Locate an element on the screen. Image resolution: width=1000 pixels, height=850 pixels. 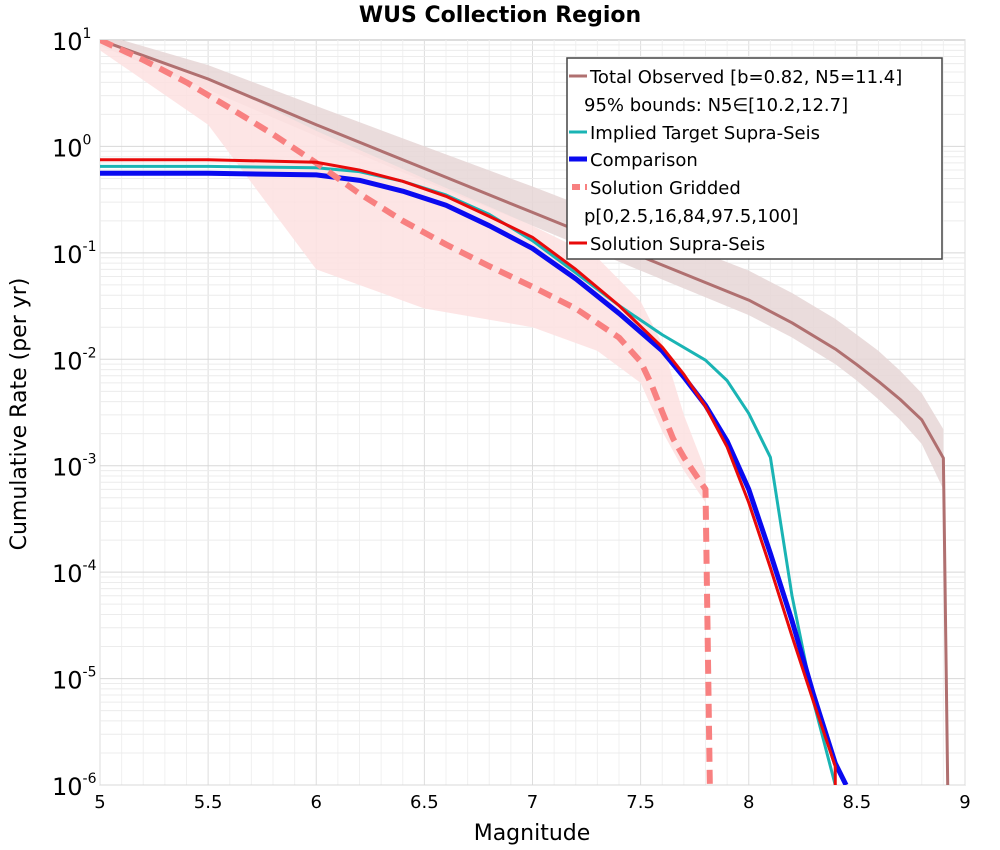
x-tick-label: 7.5 is located at coordinates (640, 802).